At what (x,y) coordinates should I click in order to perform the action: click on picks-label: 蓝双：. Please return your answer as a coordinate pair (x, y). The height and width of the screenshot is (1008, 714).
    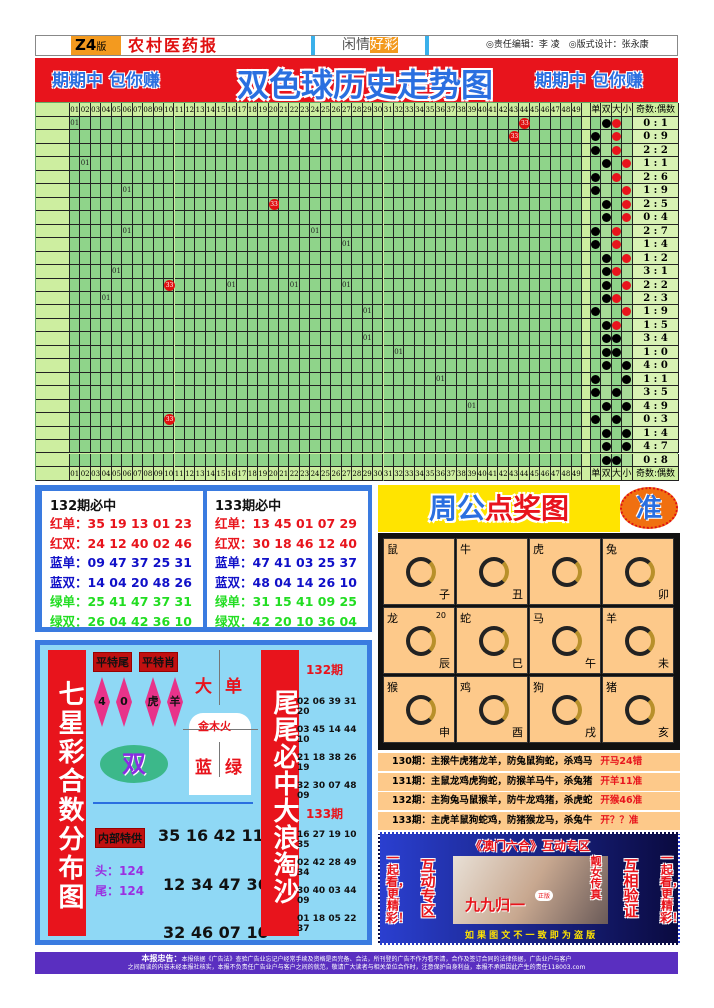
    Looking at the image, I should click on (69, 582).